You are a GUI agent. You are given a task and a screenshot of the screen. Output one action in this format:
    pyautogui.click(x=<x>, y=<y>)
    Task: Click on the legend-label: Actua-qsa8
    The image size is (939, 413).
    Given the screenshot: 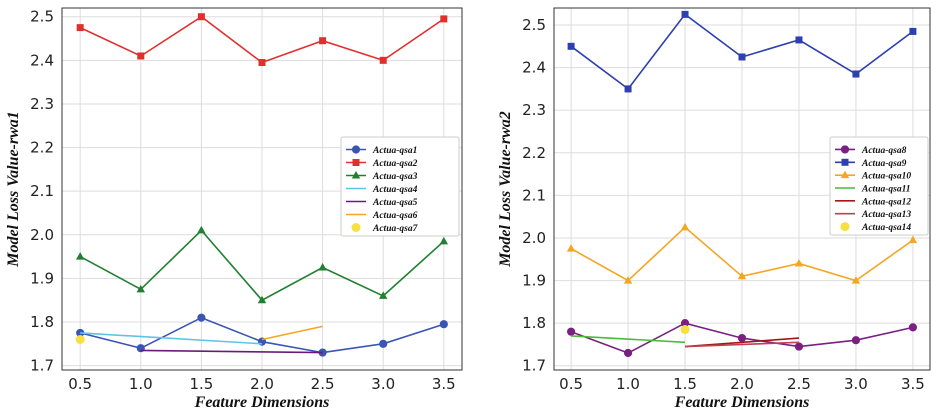 What is the action you would take?
    pyautogui.click(x=884, y=151)
    